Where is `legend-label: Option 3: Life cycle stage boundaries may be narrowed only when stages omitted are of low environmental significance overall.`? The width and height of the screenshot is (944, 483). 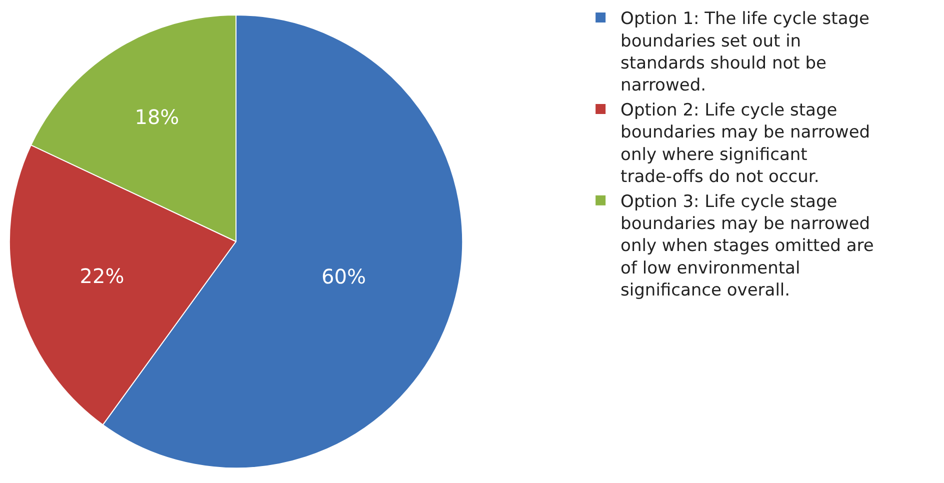 legend-label: Option 3: Life cycle stage boundaries may be narrowed only when stages omitted are of low environmental significance overall. is located at coordinates (747, 246).